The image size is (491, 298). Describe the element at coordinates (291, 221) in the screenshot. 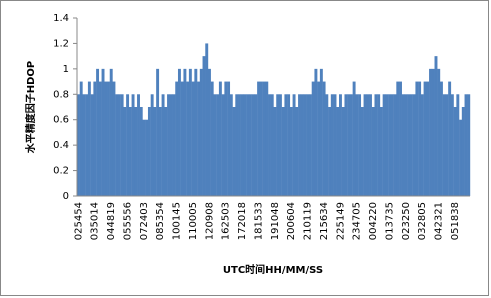

I see `x-tick-label: 200604` at that location.